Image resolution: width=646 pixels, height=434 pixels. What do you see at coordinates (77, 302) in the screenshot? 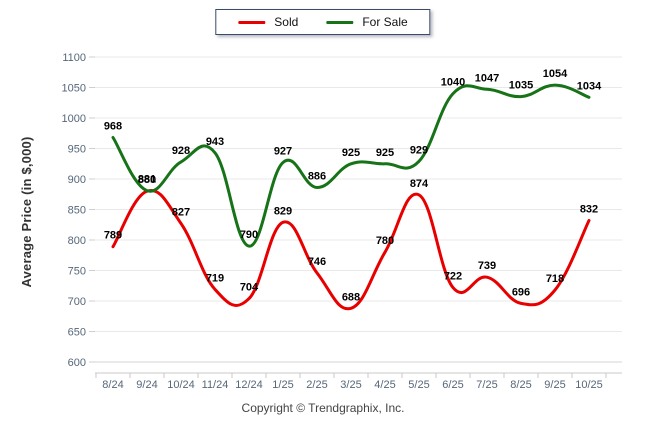
I see `y-tick-label: 700` at bounding box center [77, 302].